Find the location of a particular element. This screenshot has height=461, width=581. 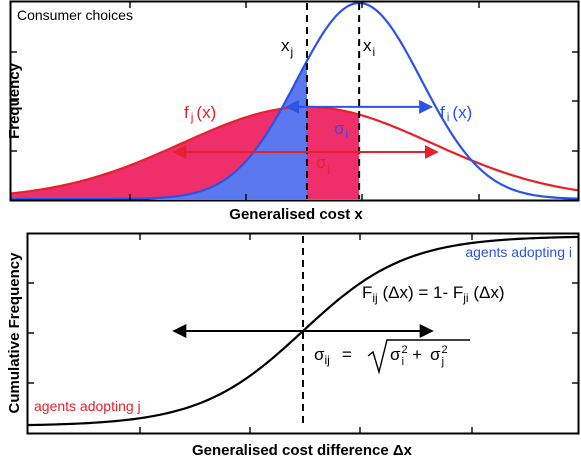

bottom-y-axis-label: Cumulative Frequency is located at coordinates (14, 333).